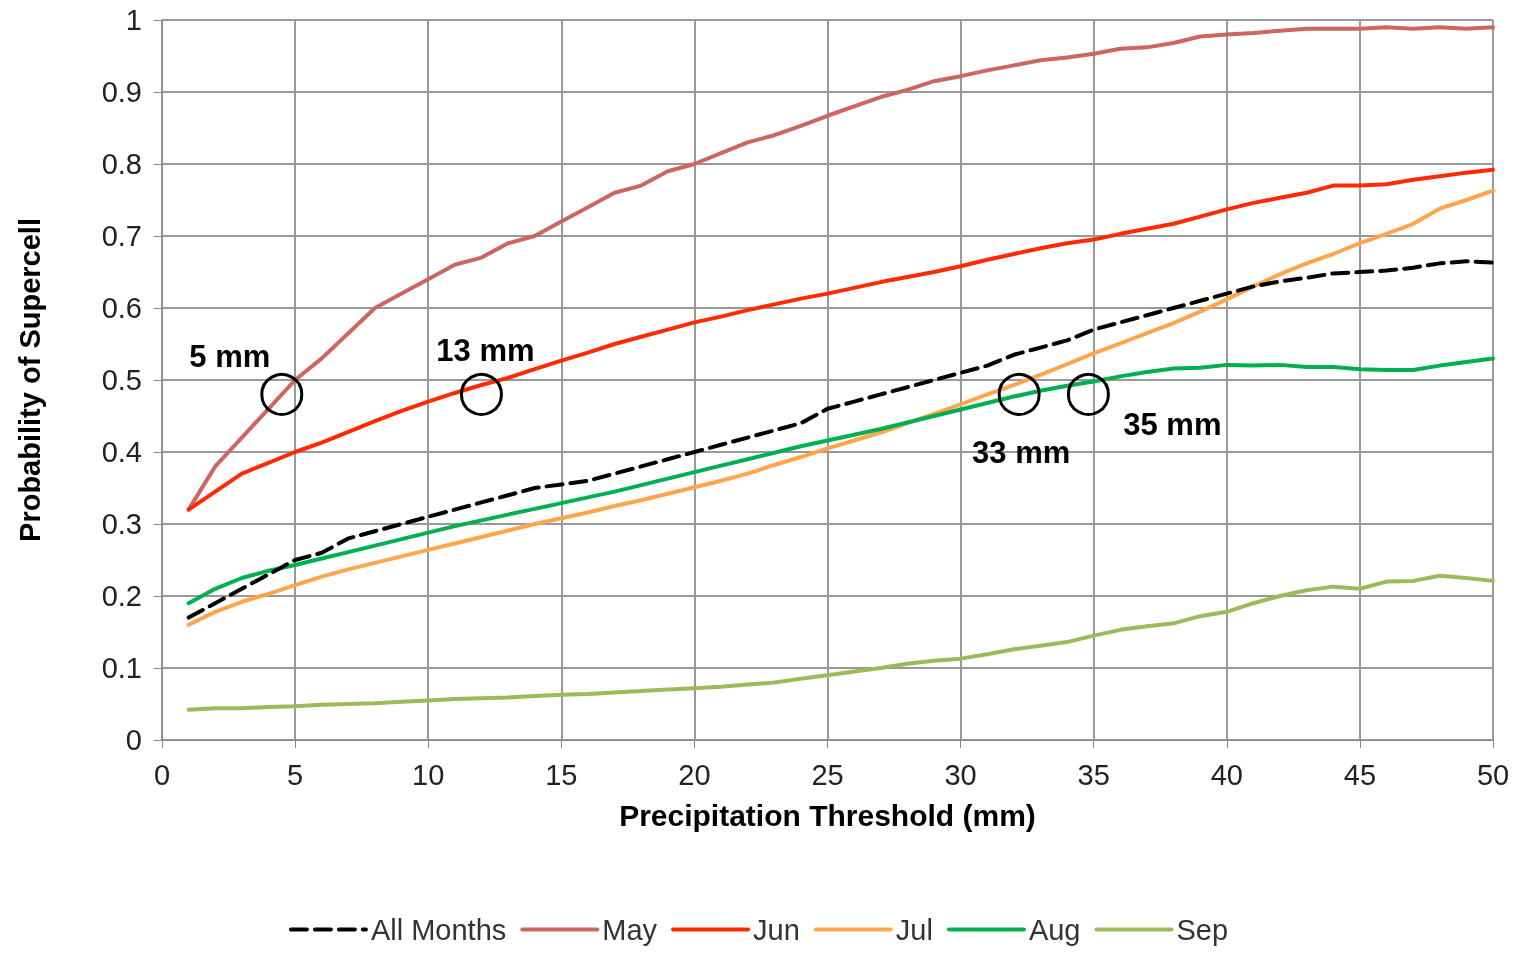  I want to click on x-tick-label: 10, so click(428, 774).